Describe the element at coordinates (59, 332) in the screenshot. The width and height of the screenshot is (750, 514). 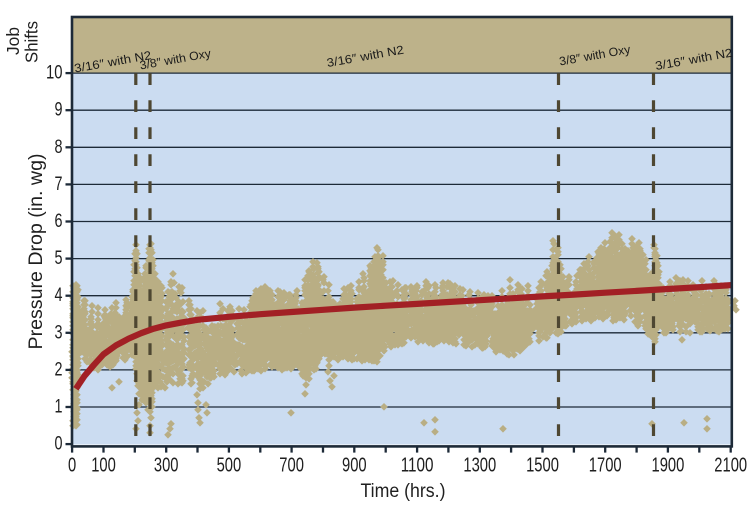
I see `svg-text: 3` at that location.